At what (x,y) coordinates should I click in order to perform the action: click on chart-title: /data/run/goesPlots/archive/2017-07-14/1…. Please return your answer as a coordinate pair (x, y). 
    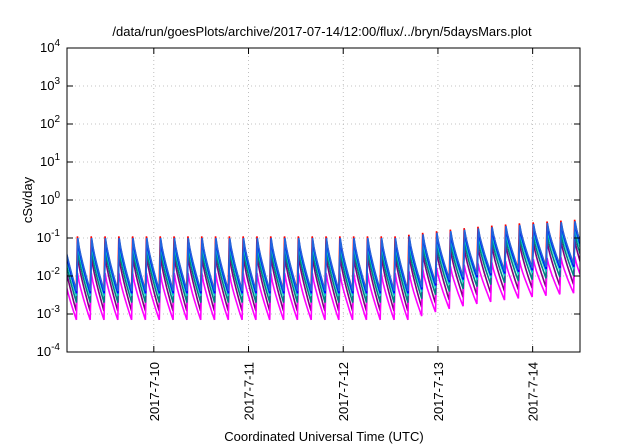
    Looking at the image, I should click on (322, 31).